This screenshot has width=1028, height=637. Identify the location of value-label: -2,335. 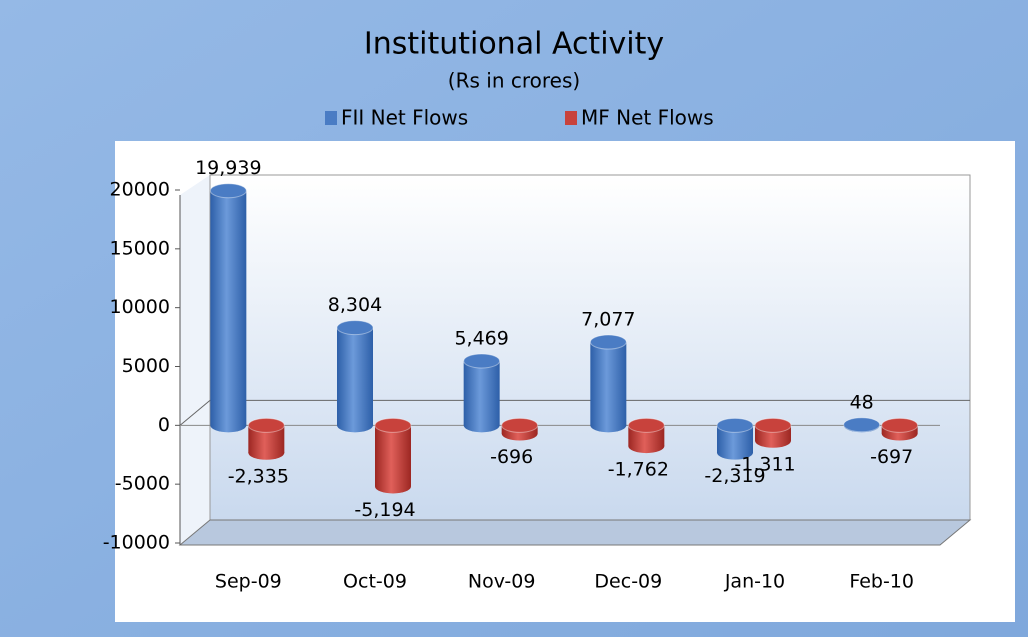
(258, 476).